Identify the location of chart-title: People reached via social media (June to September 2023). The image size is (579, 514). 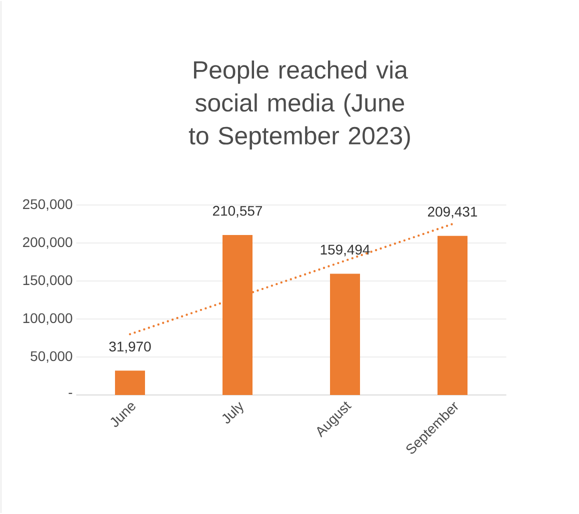
(299, 105).